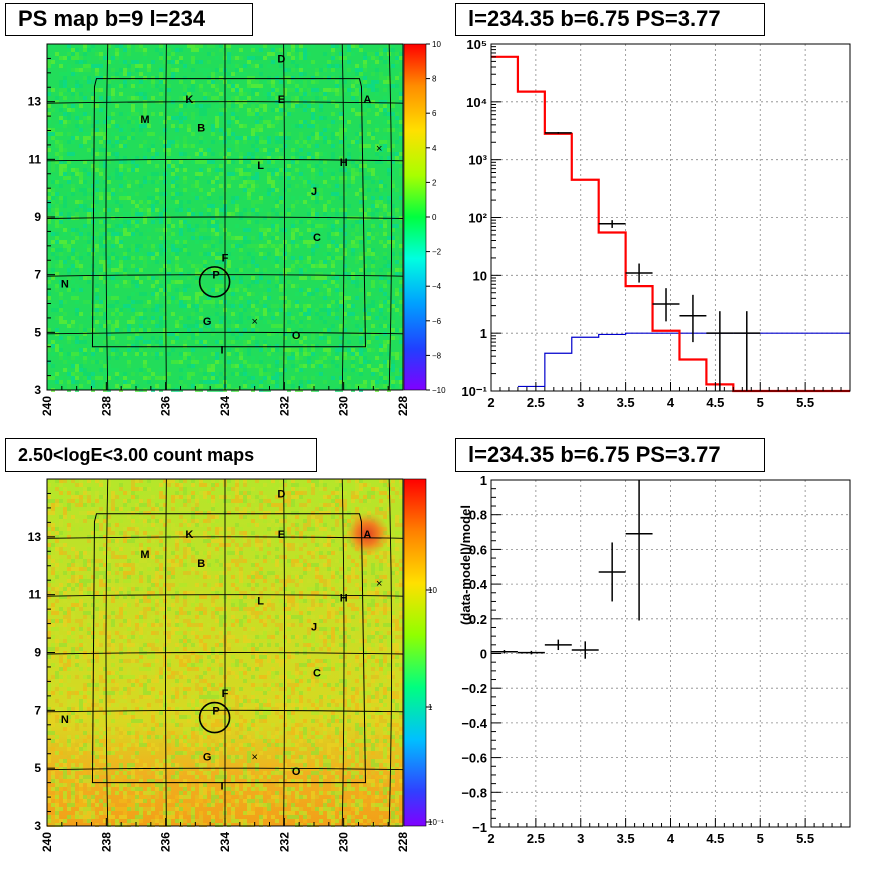 This screenshot has width=896, height=872. Describe the element at coordinates (476, 102) in the screenshot. I see `y-tick-label: 10⁴` at that location.